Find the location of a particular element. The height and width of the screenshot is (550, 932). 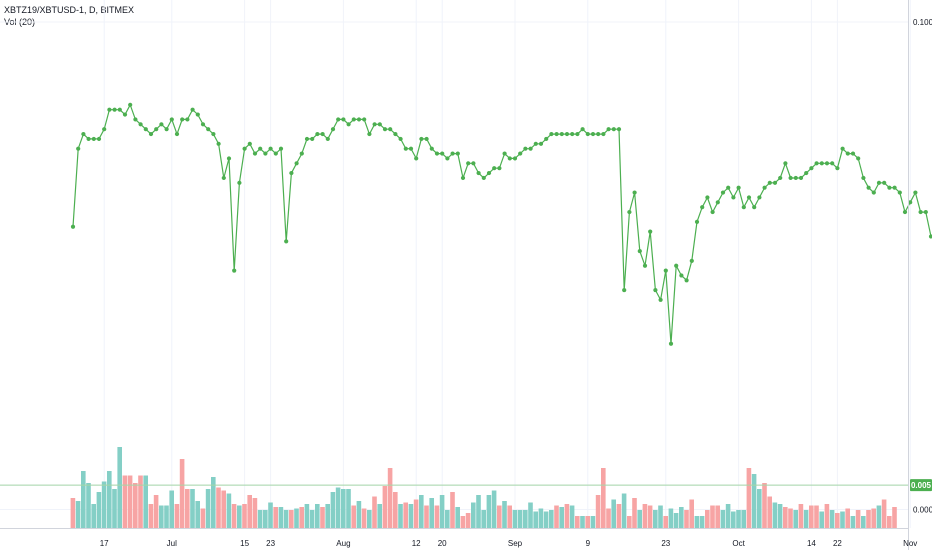

symbol-title: XBTZ19/XBTUSD-1, D, BITMEX is located at coordinates (69, 10).